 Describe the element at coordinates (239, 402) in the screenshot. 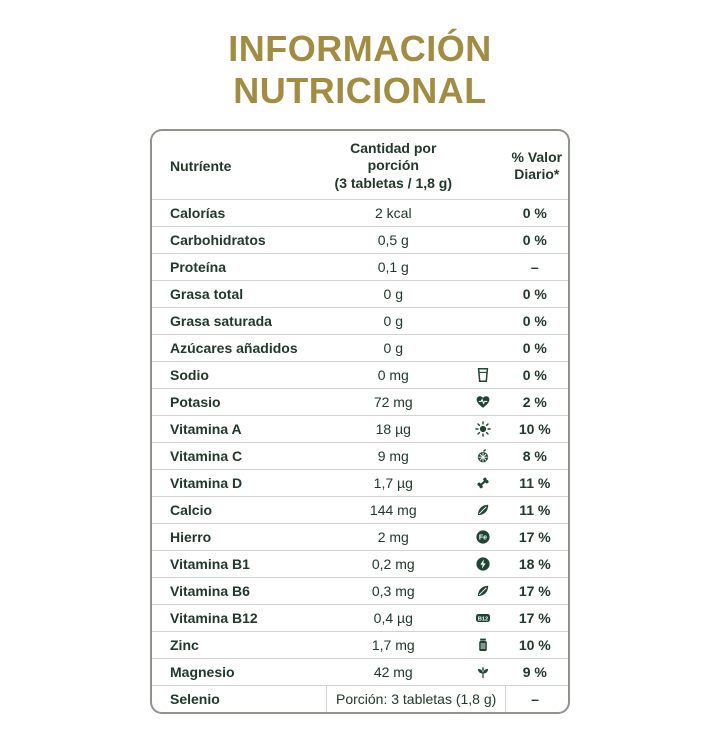

I see `nutrient-name: Potasio` at that location.